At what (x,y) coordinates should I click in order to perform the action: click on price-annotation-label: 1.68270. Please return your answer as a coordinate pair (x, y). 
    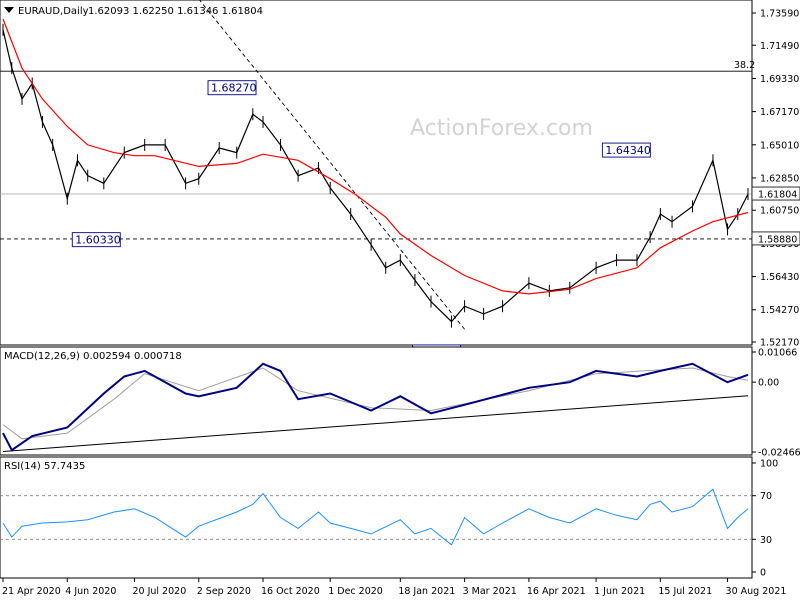
    Looking at the image, I should click on (233, 88).